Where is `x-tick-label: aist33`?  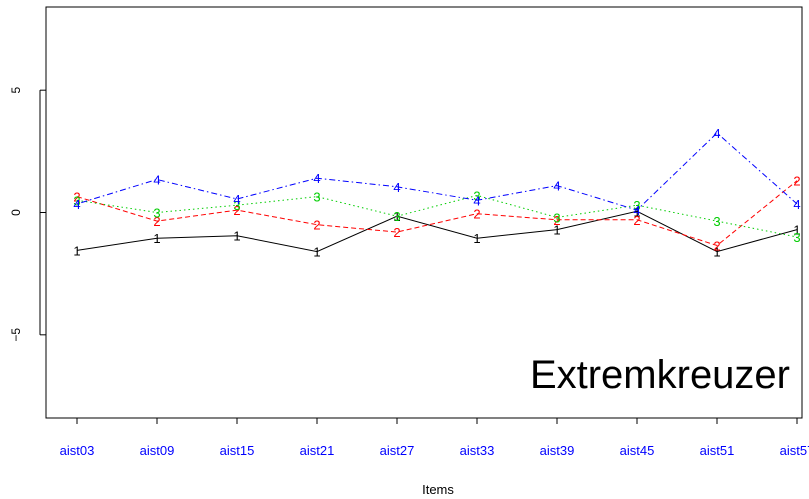 x-tick-label: aist33 is located at coordinates (477, 450).